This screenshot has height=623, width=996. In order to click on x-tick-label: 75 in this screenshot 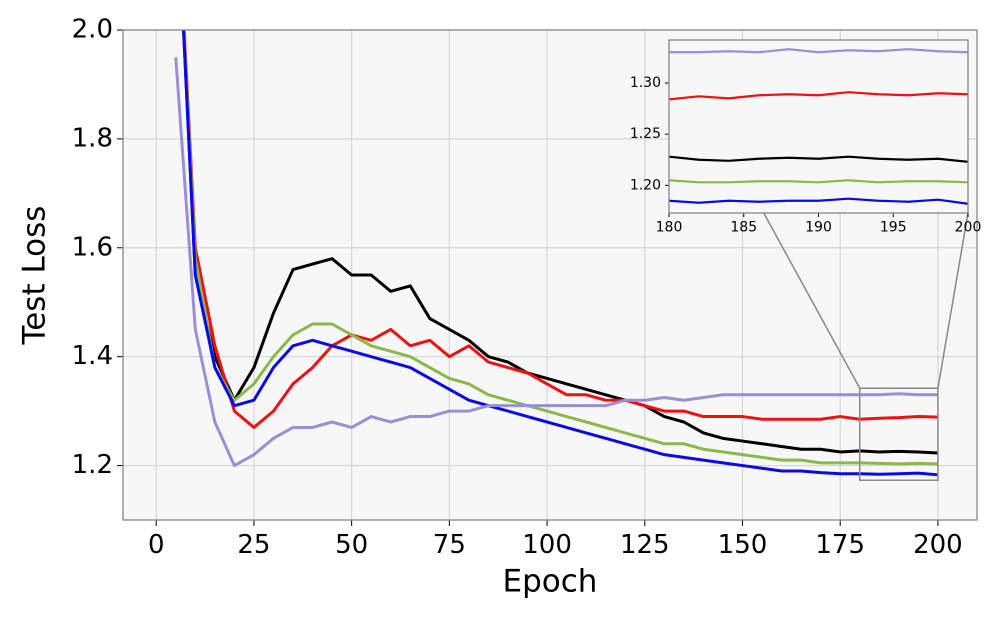, I will do `click(449, 545)`.